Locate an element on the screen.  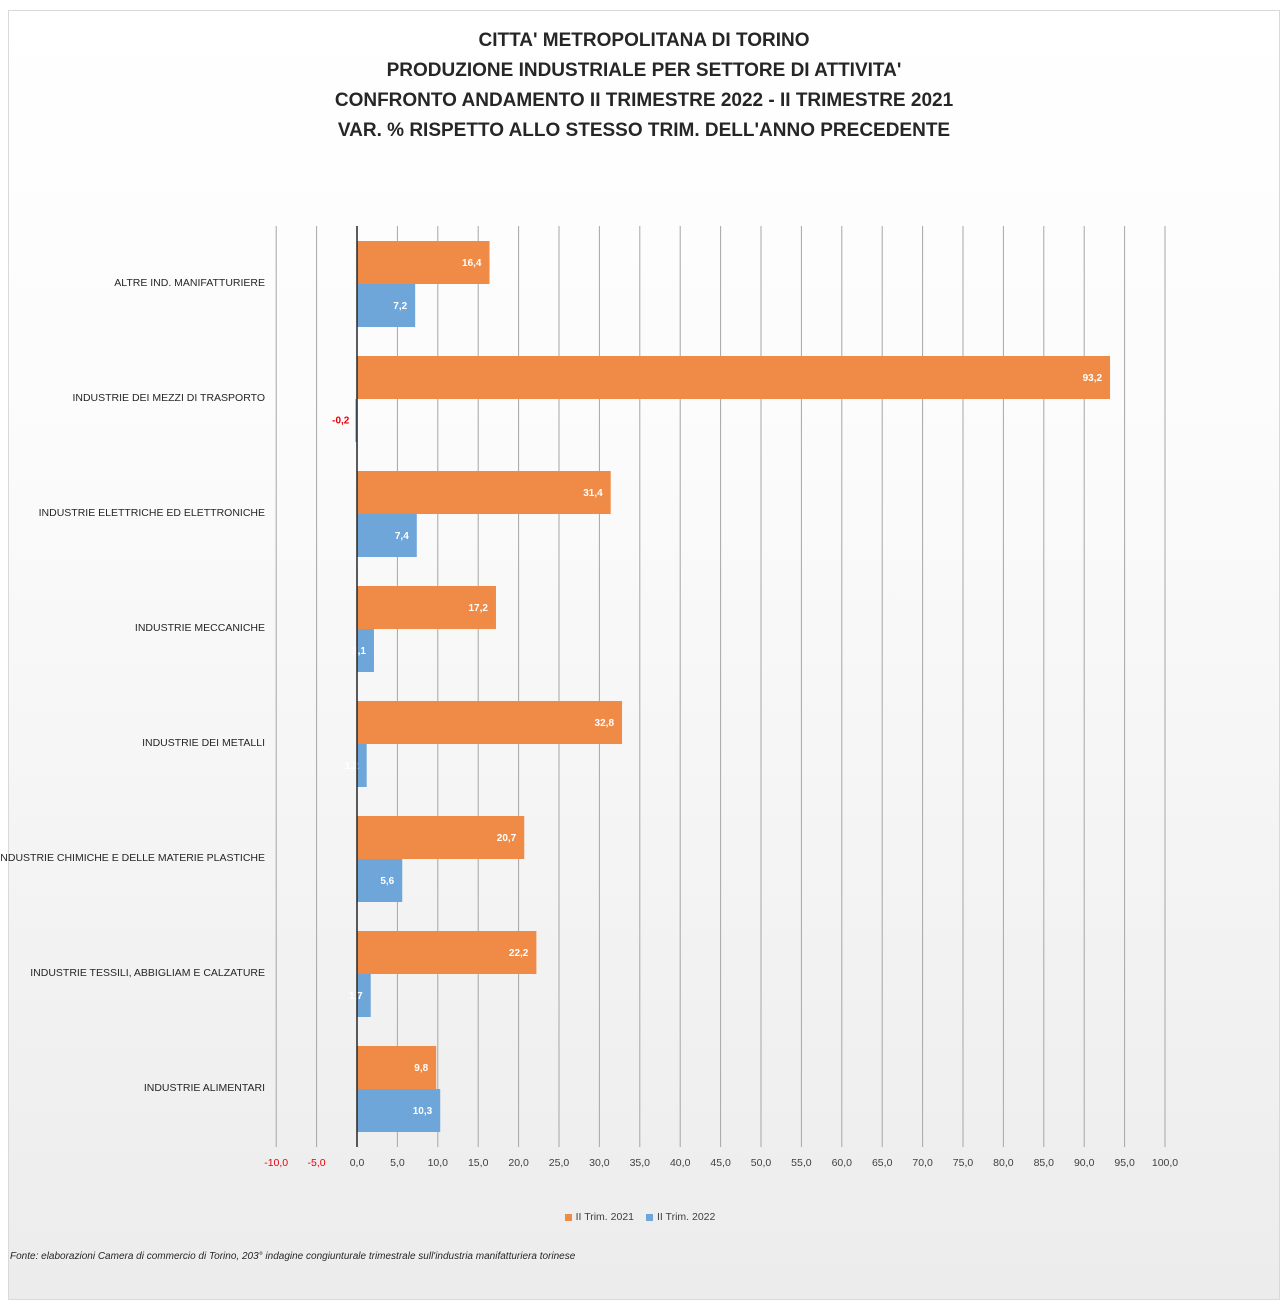
legend-item-2021: II Trim. 2021 is located at coordinates (599, 1217).